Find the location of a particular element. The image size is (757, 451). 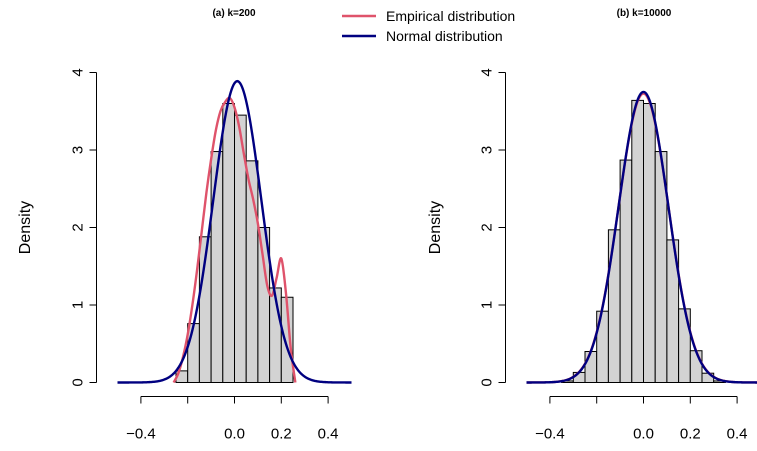

panel-title: (b) k=10000 is located at coordinates (644, 13).